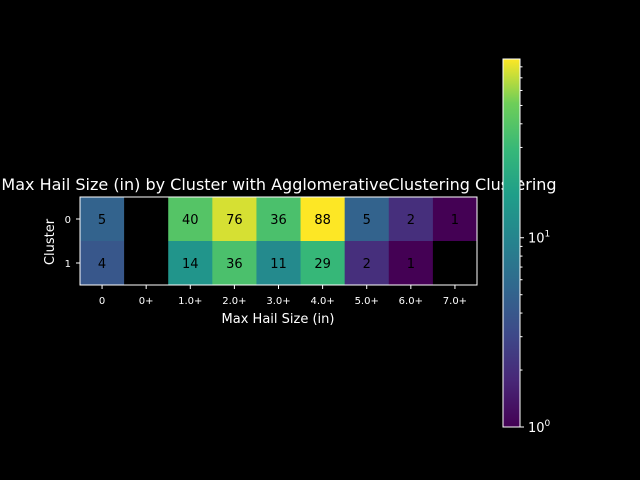 This screenshot has width=640, height=480. I want to click on heatmap-cell-label: 88, so click(322, 220).